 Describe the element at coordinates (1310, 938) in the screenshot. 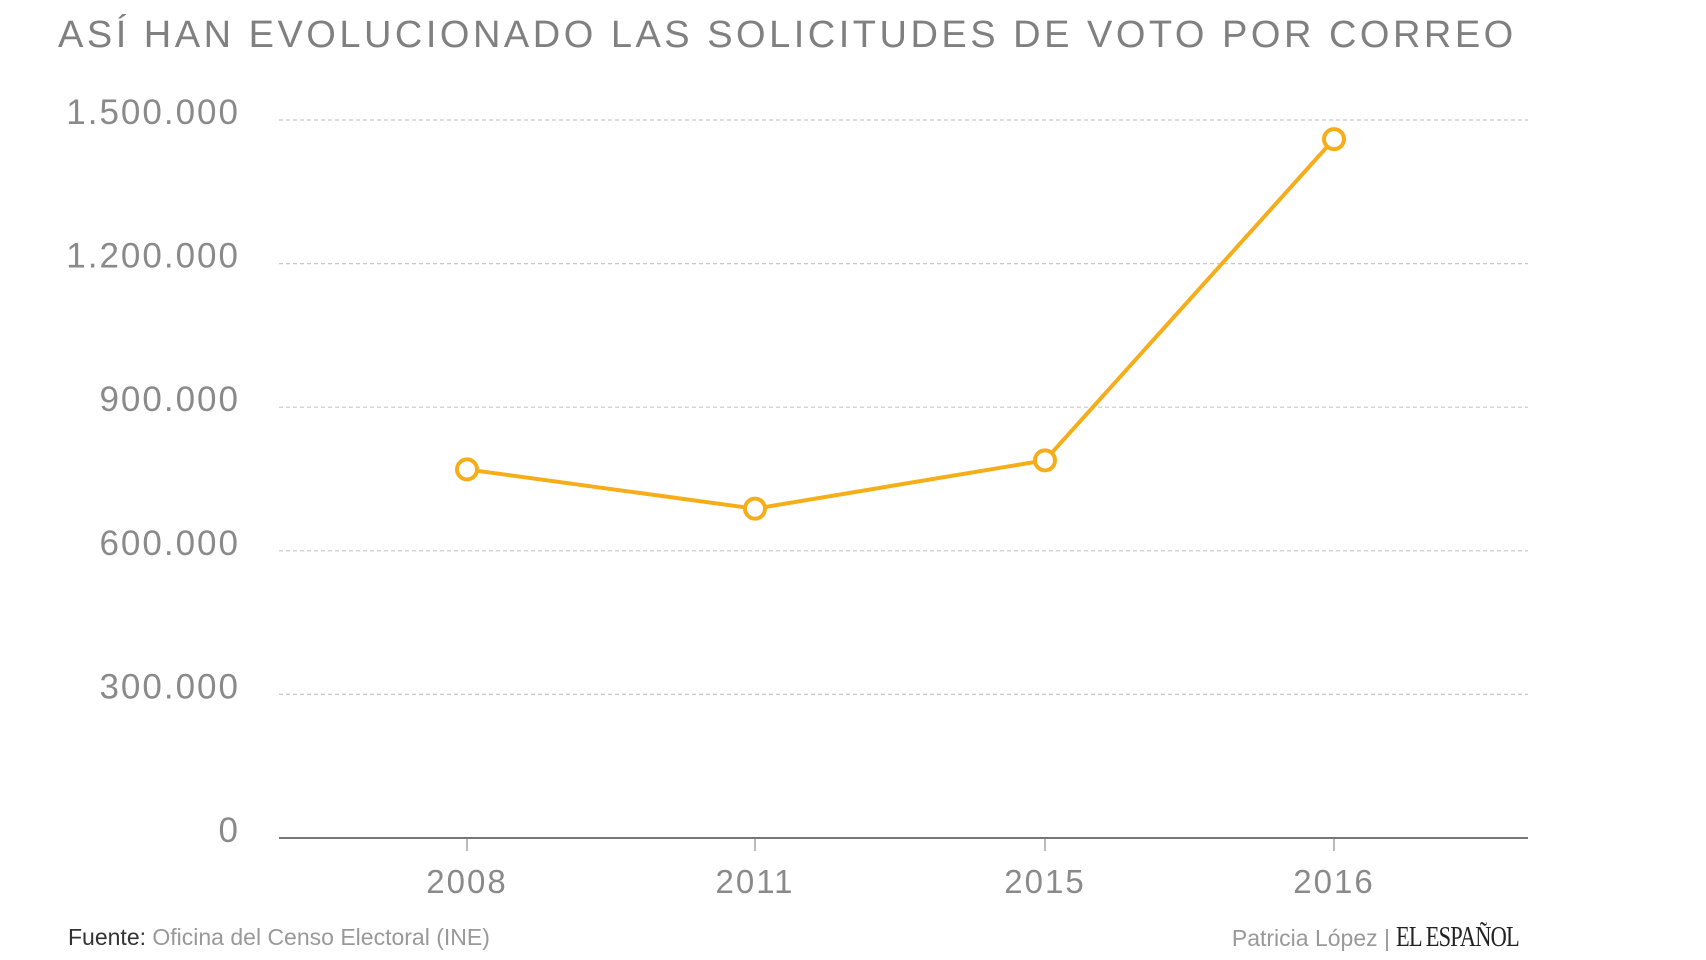

I see `author: Patricia López |` at that location.